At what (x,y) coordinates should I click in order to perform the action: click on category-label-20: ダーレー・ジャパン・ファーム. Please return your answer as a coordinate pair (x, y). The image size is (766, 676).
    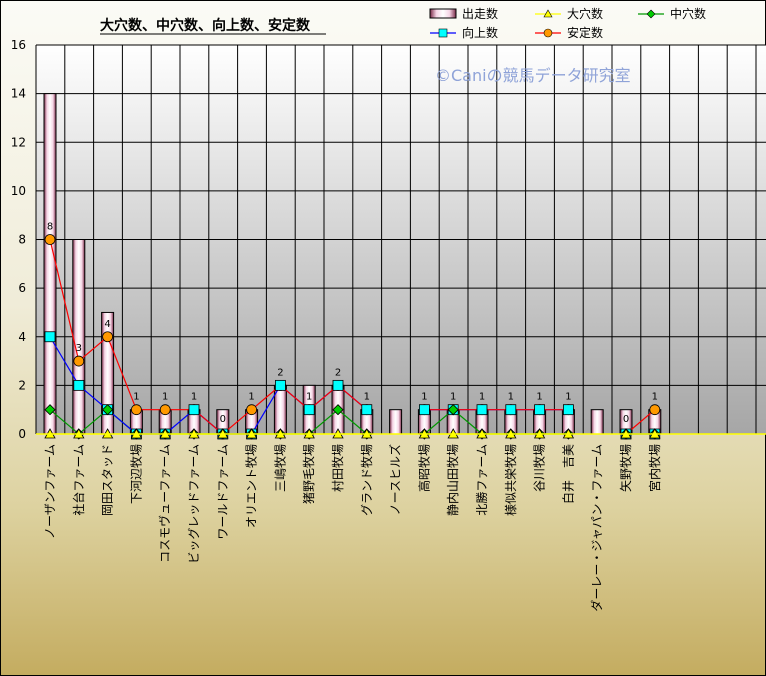
    Looking at the image, I should click on (596, 528).